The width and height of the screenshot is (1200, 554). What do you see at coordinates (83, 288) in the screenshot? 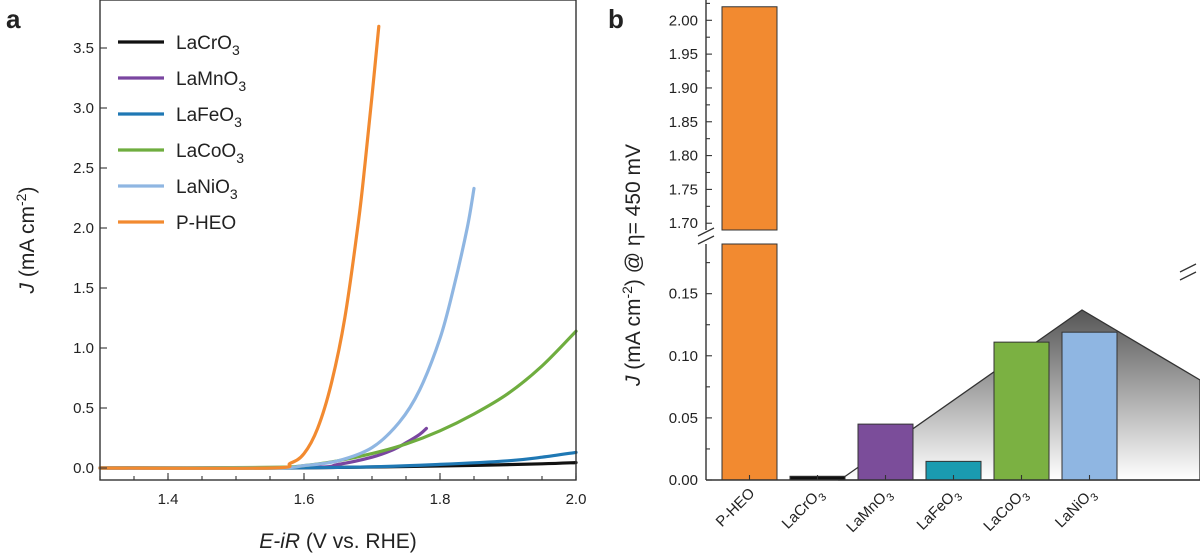
I see `panel-a-y-tick-label: 1.5` at bounding box center [83, 288].